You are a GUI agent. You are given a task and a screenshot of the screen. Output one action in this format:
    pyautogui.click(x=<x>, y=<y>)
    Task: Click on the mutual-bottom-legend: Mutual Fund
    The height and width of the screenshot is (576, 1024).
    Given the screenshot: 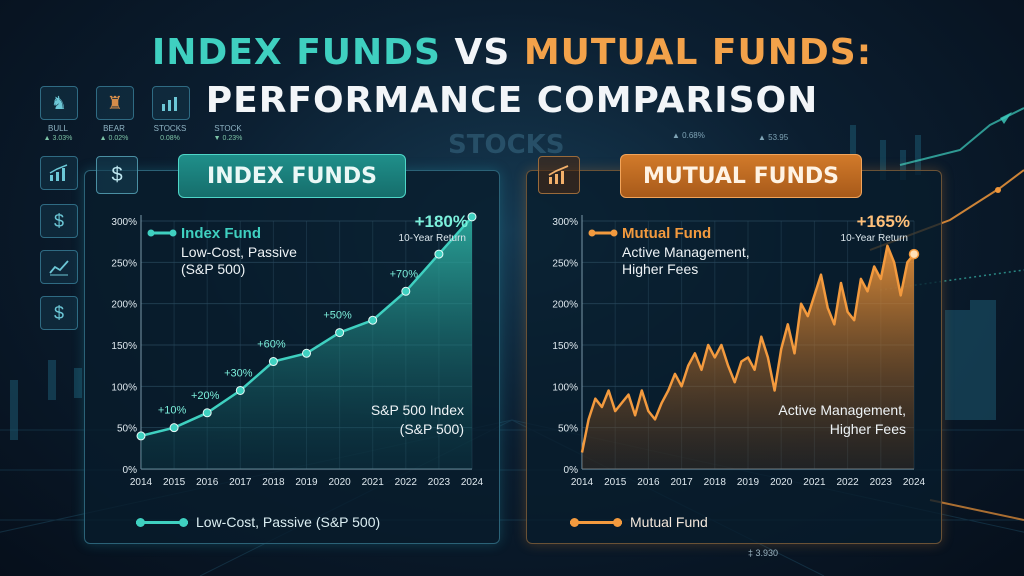 What is the action you would take?
    pyautogui.click(x=639, y=522)
    